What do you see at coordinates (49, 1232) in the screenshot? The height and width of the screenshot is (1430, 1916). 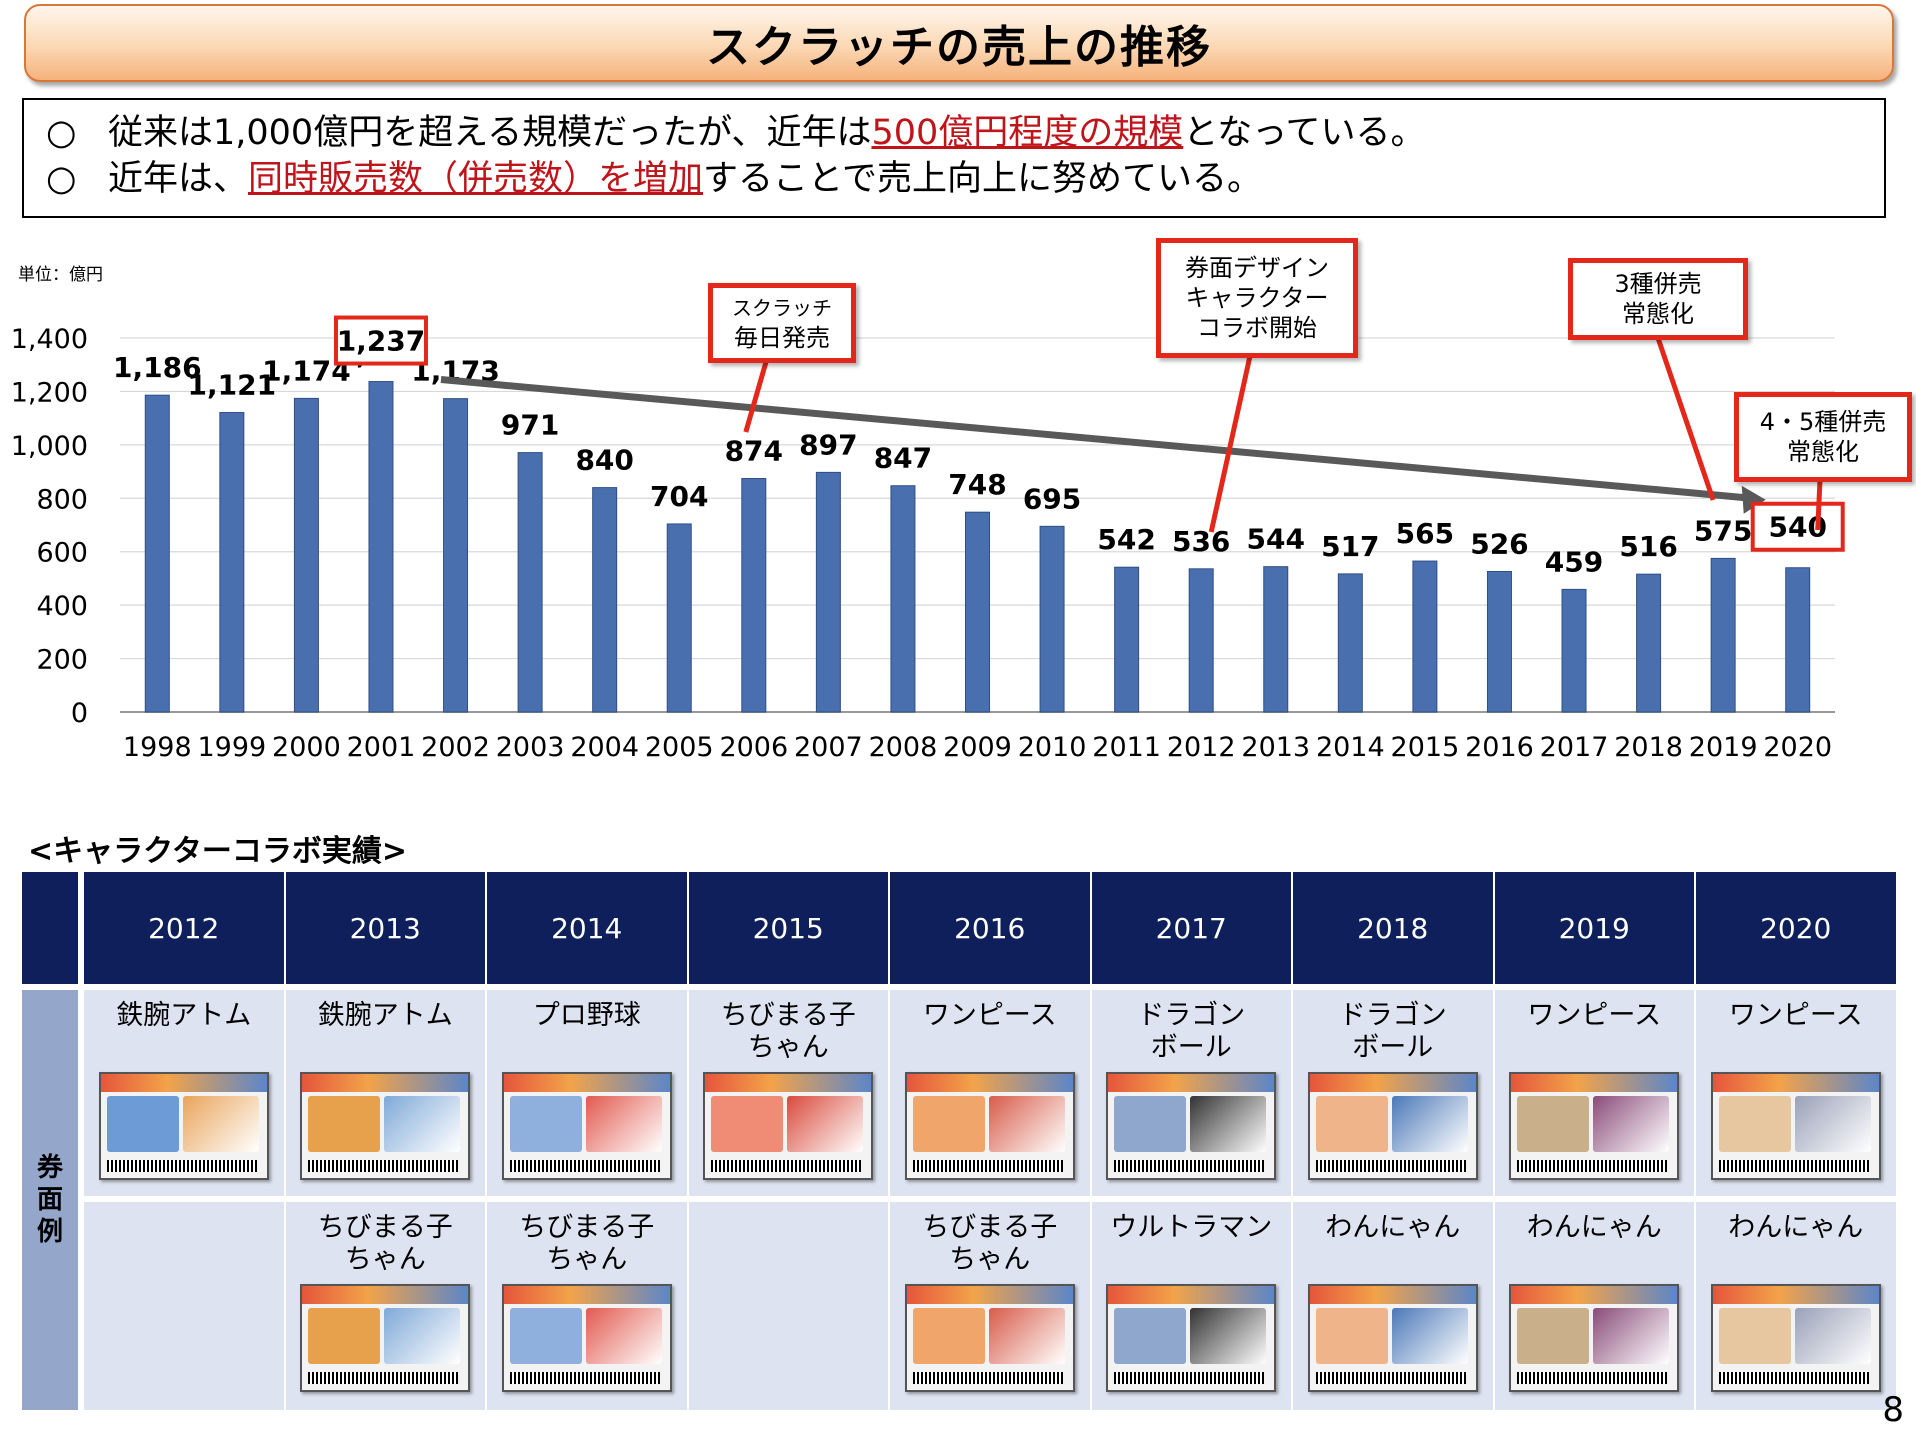 I see `side-char: 例` at bounding box center [49, 1232].